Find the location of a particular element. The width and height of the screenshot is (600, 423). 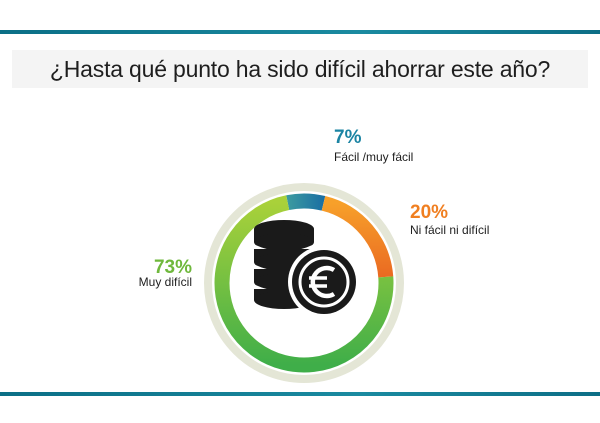

value-label-1: 20% is located at coordinates (429, 212).